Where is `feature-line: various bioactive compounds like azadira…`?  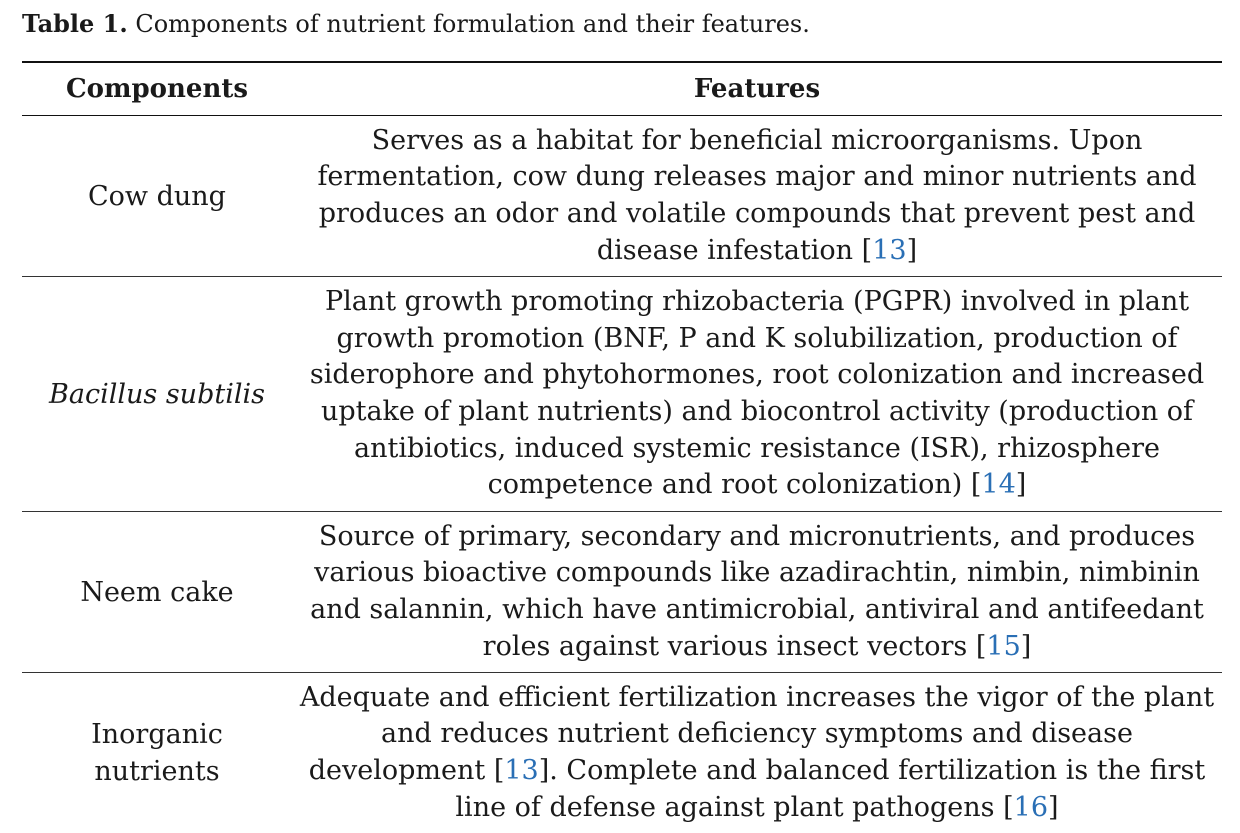 feature-line: various bioactive compounds like azadira… is located at coordinates (757, 573).